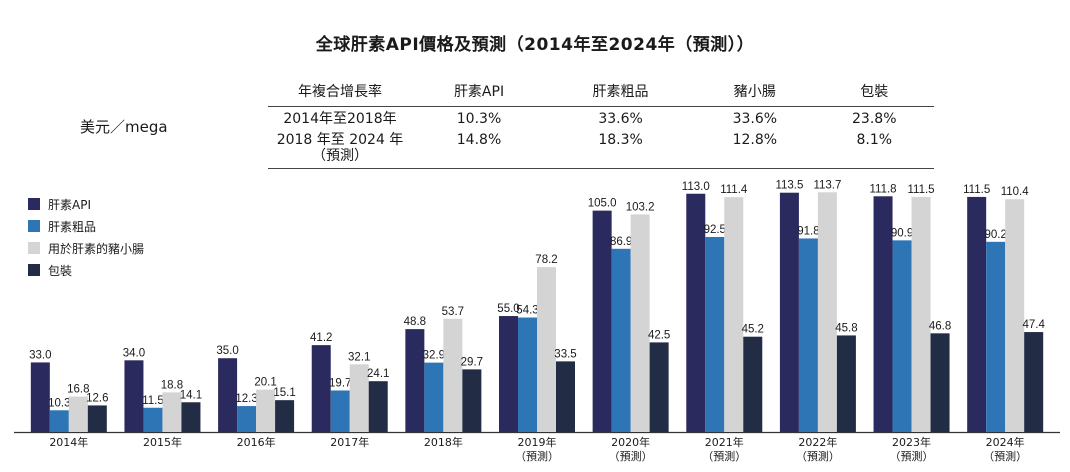 The image size is (1070, 472). What do you see at coordinates (1033, 325) in the screenshot?
I see `data-label: 47.4` at bounding box center [1033, 325].